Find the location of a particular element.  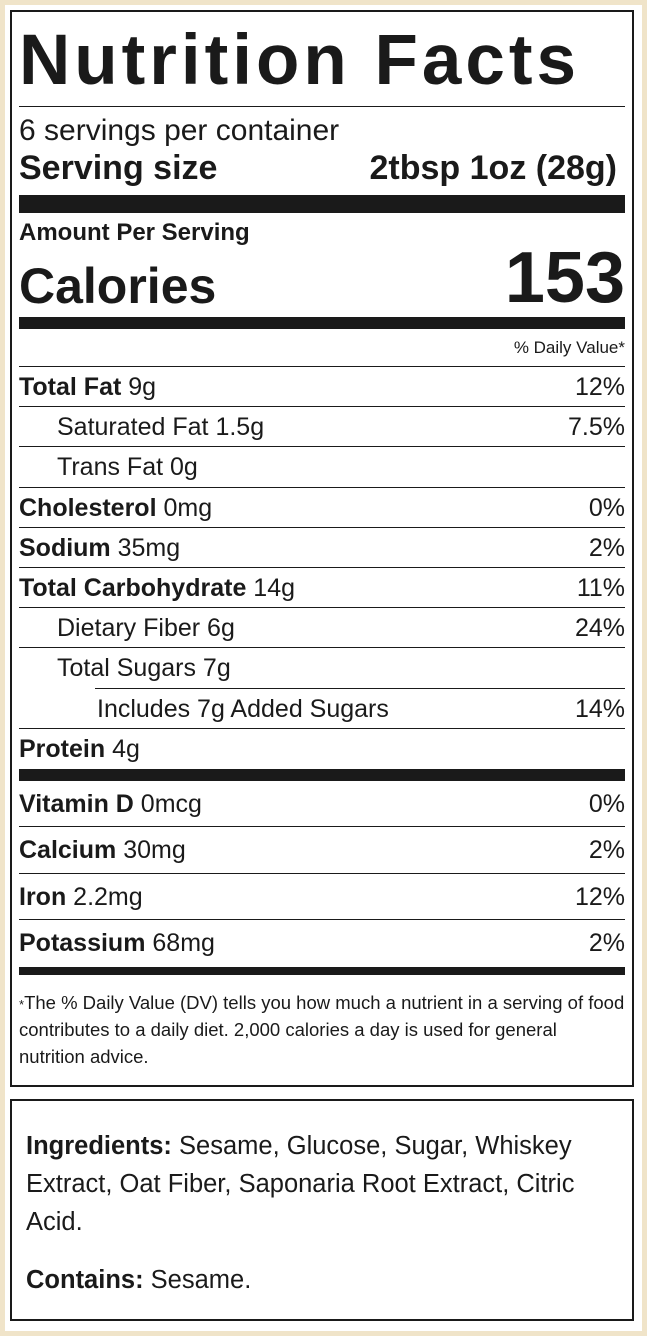

calories-row: Calories 153 is located at coordinates (322, 278).